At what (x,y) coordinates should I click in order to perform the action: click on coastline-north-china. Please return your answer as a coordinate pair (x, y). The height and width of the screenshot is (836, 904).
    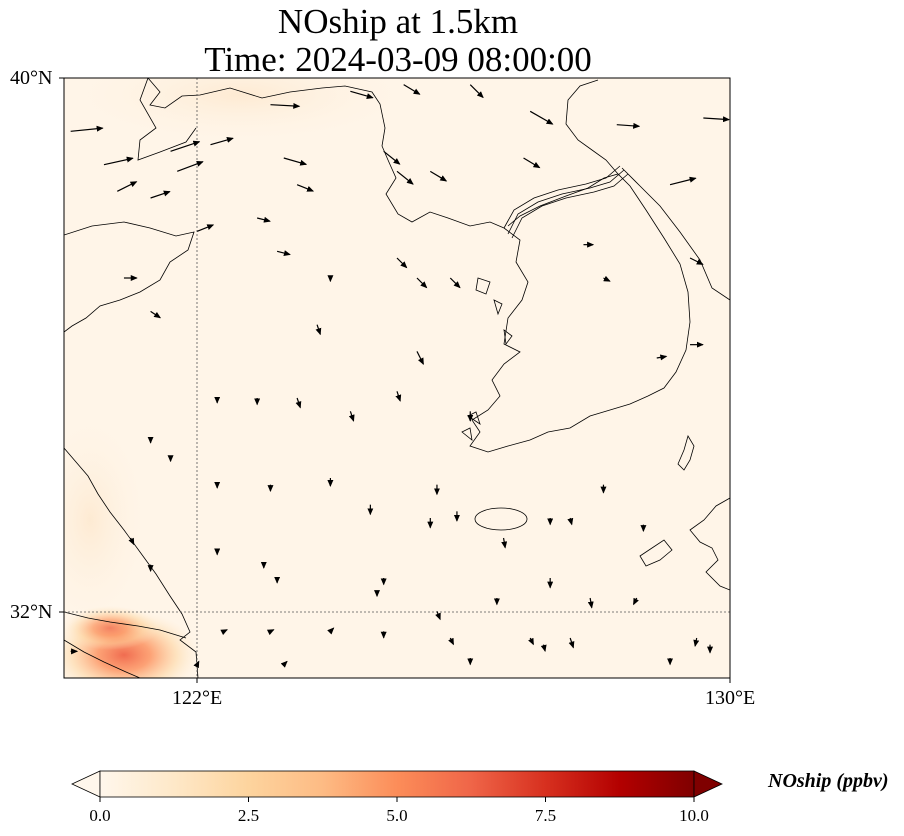
    Looking at the image, I should click on (326, 153).